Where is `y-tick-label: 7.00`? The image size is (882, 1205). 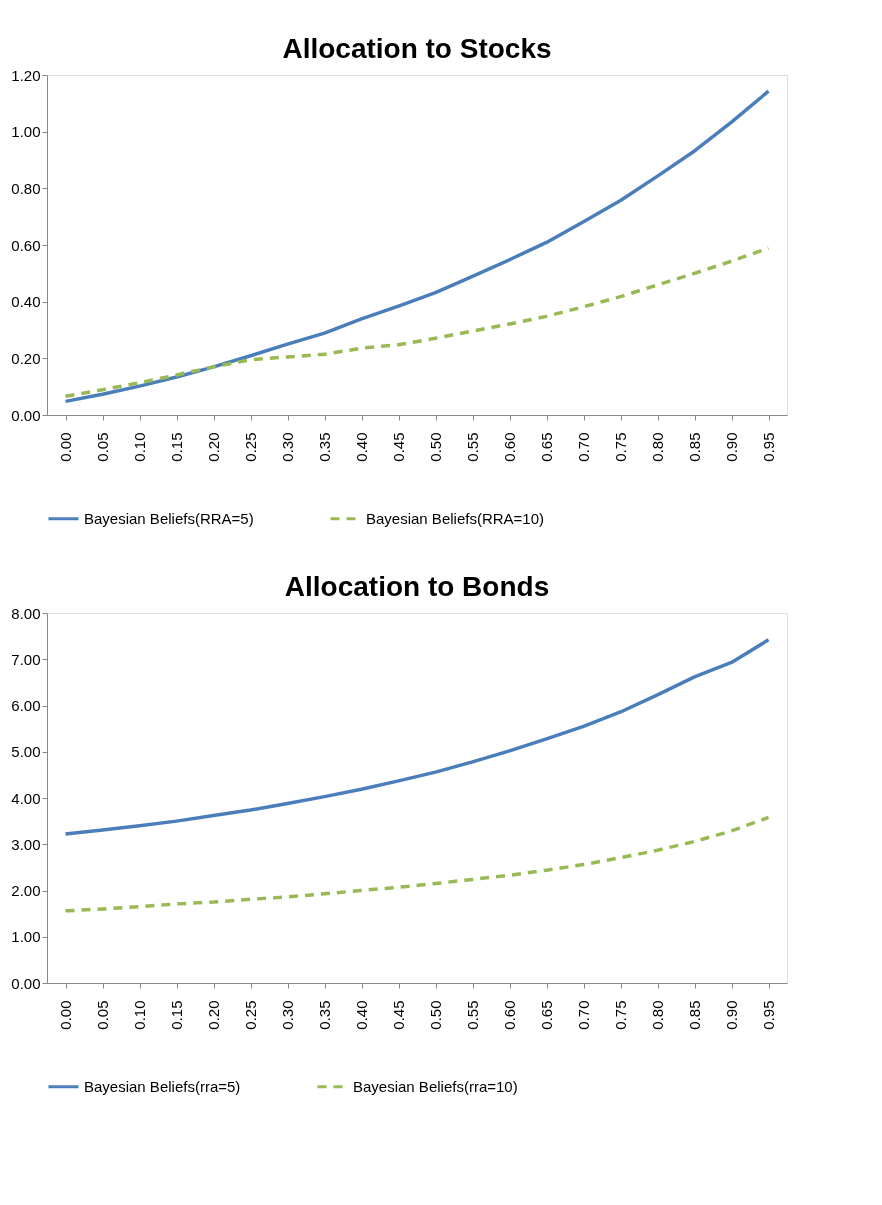
y-tick-label: 7.00 is located at coordinates (26, 659).